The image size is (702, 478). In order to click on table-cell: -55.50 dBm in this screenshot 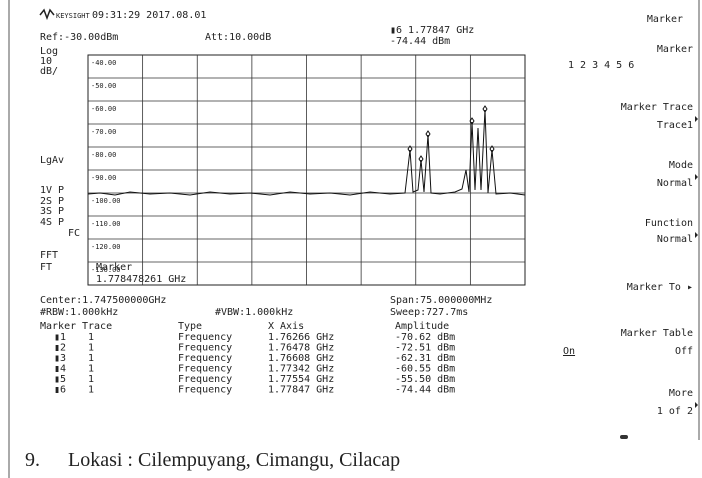, I will do `click(425, 379)`.